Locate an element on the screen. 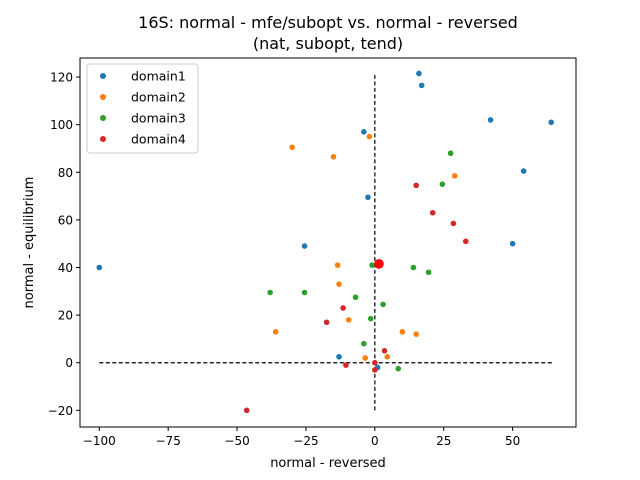 The image size is (640, 480). legend-box is located at coordinates (142, 108).